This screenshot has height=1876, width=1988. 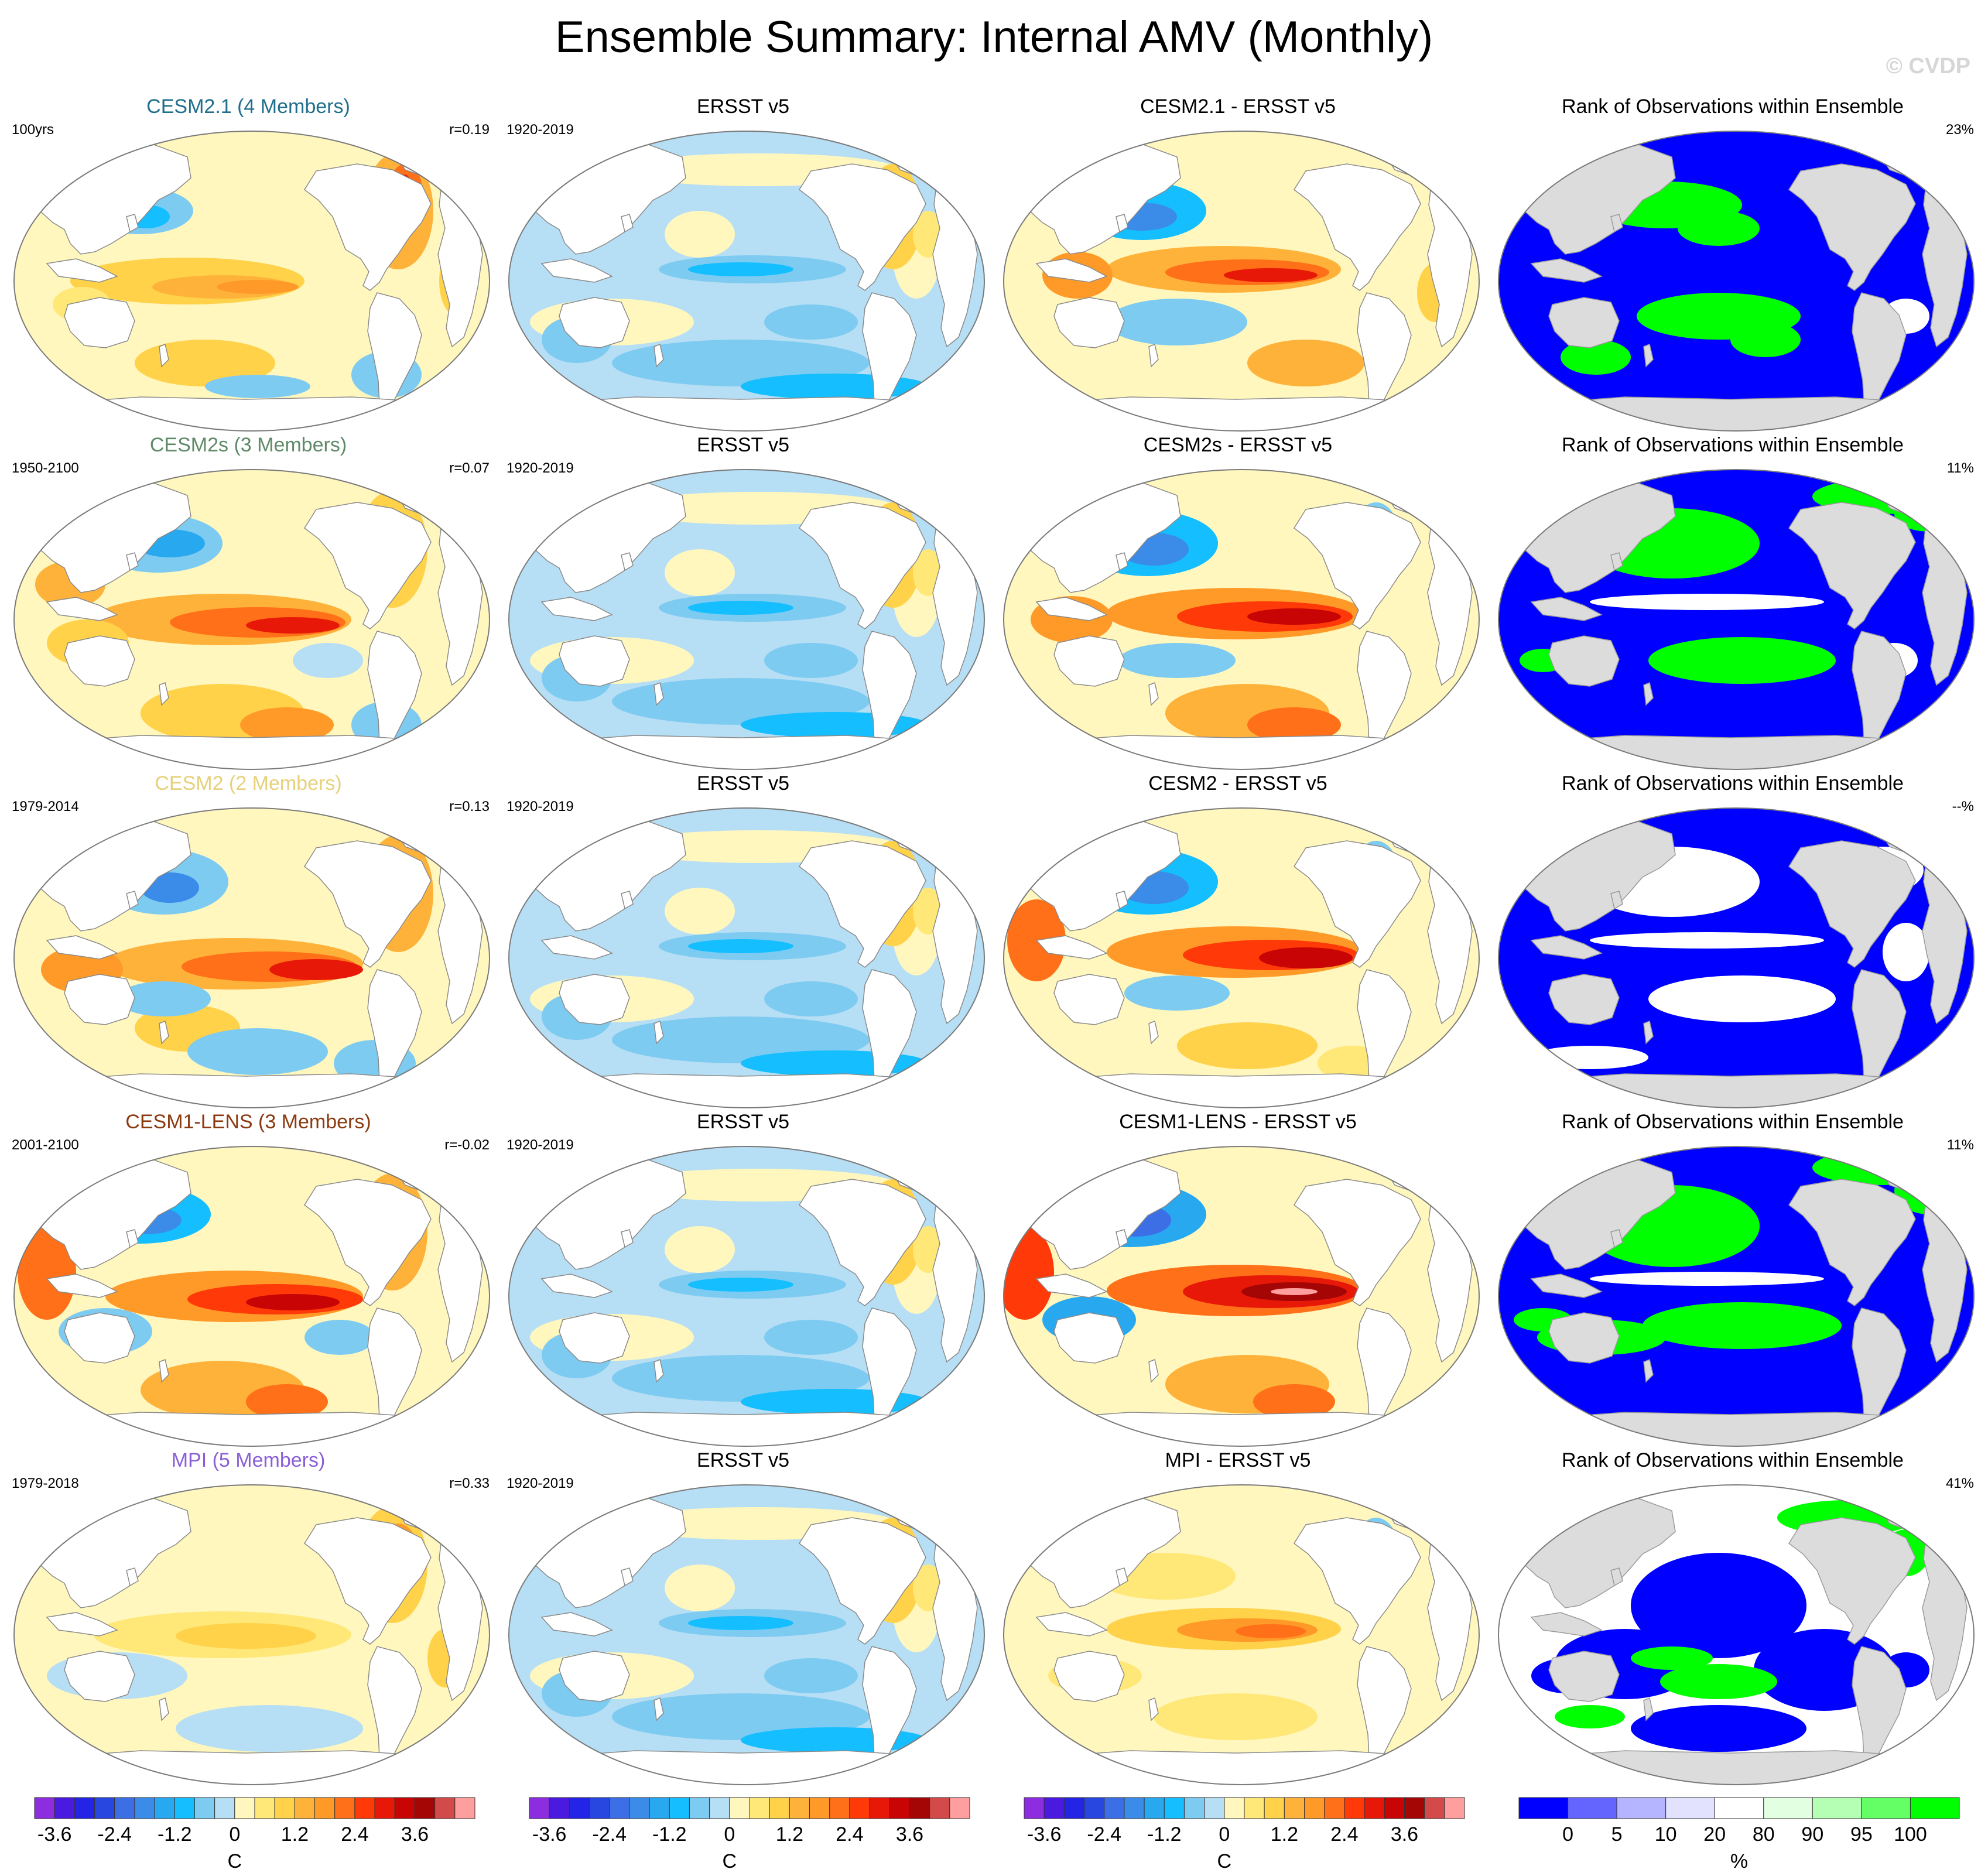 What do you see at coordinates (1666, 1834) in the screenshot?
I see `colorbar-tick-label: 10` at bounding box center [1666, 1834].